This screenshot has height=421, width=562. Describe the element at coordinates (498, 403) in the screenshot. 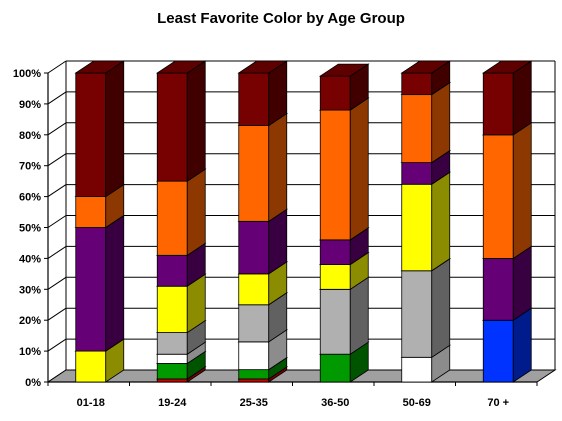

I see `x-tick-label: 70 +` at that location.